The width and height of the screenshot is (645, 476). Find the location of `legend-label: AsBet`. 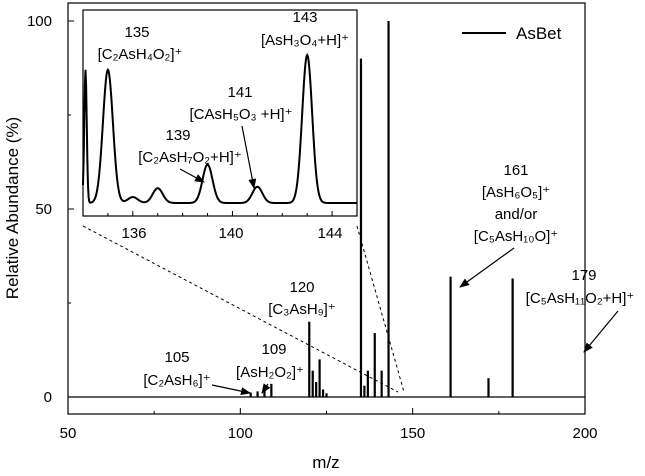

legend-label: AsBet is located at coordinates (539, 33).